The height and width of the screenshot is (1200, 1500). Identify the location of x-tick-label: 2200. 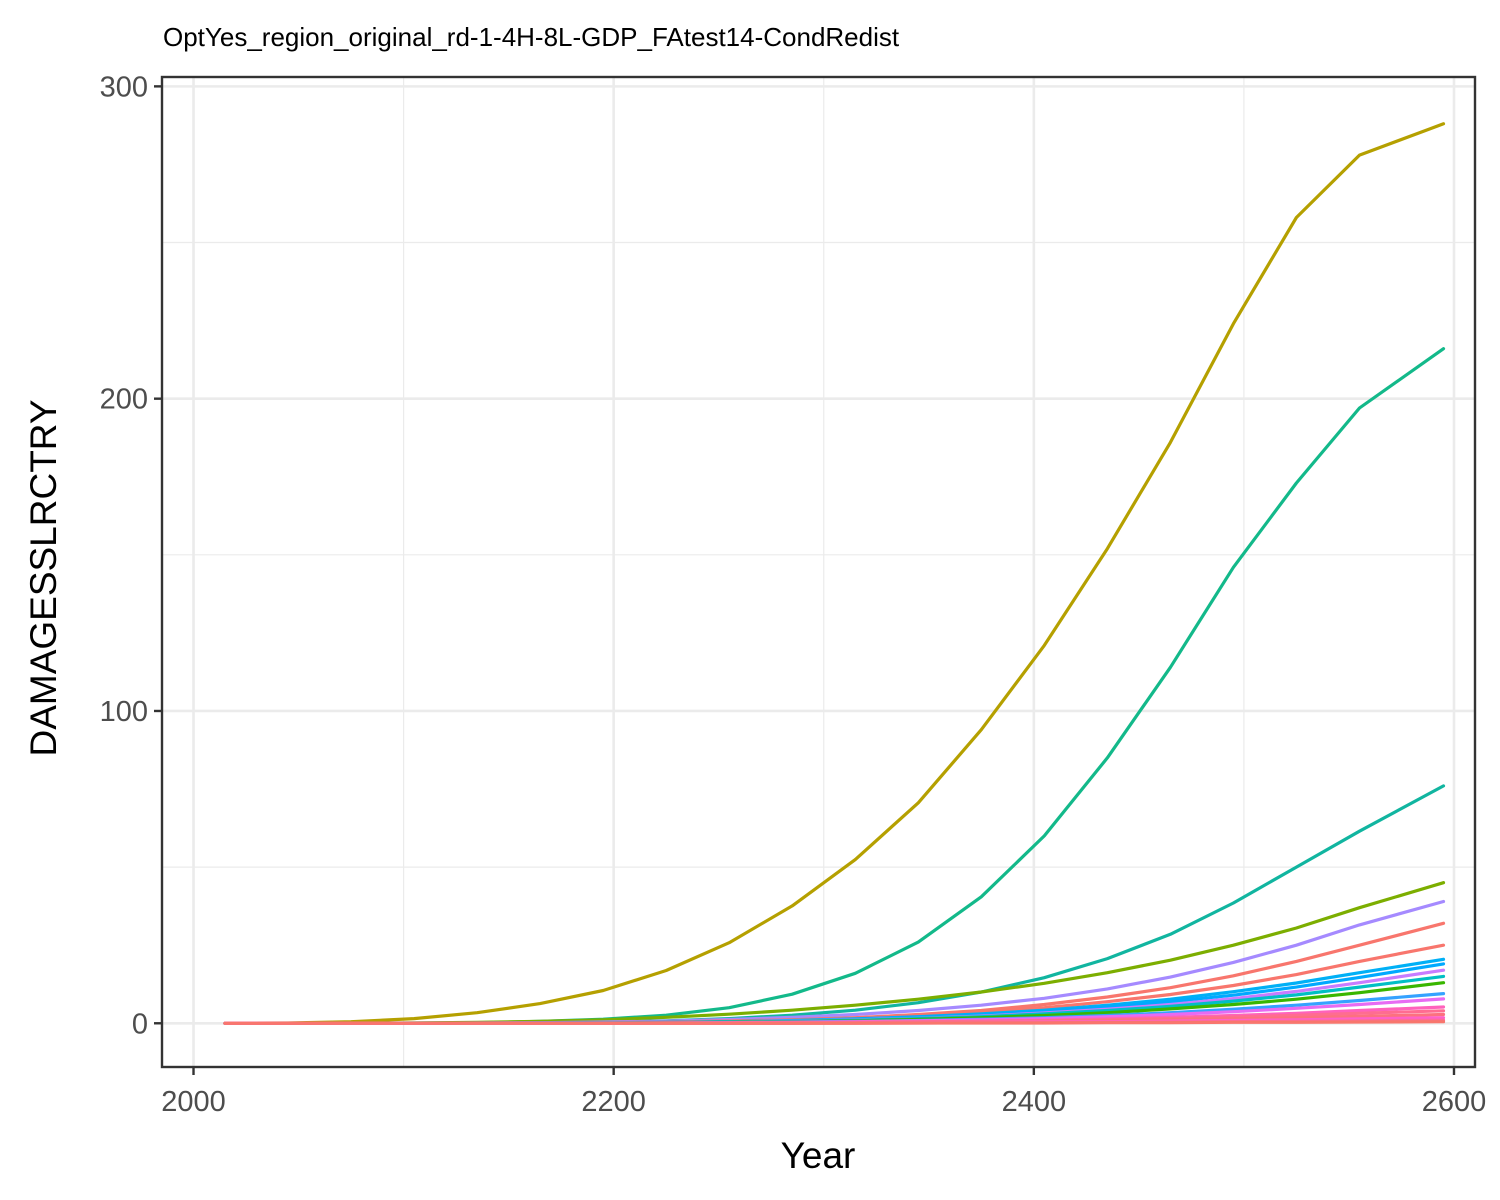
(613, 1102).